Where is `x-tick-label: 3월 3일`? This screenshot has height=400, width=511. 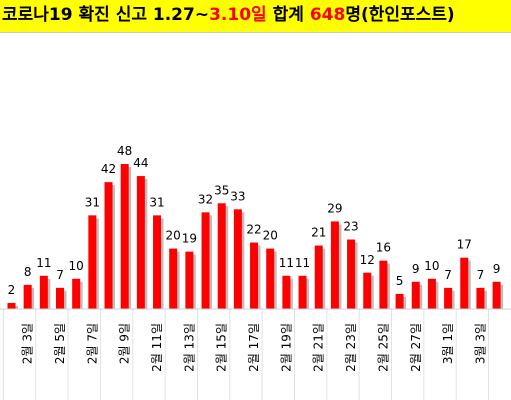
x-tick-label: 3월 3일 is located at coordinates (480, 343).